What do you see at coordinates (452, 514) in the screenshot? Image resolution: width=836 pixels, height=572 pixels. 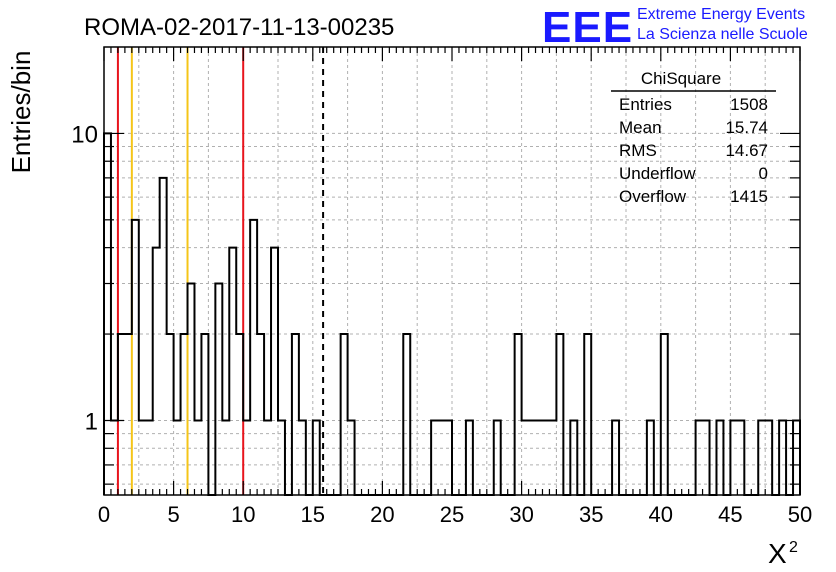 I see `x-tick-label: 25` at bounding box center [452, 514].